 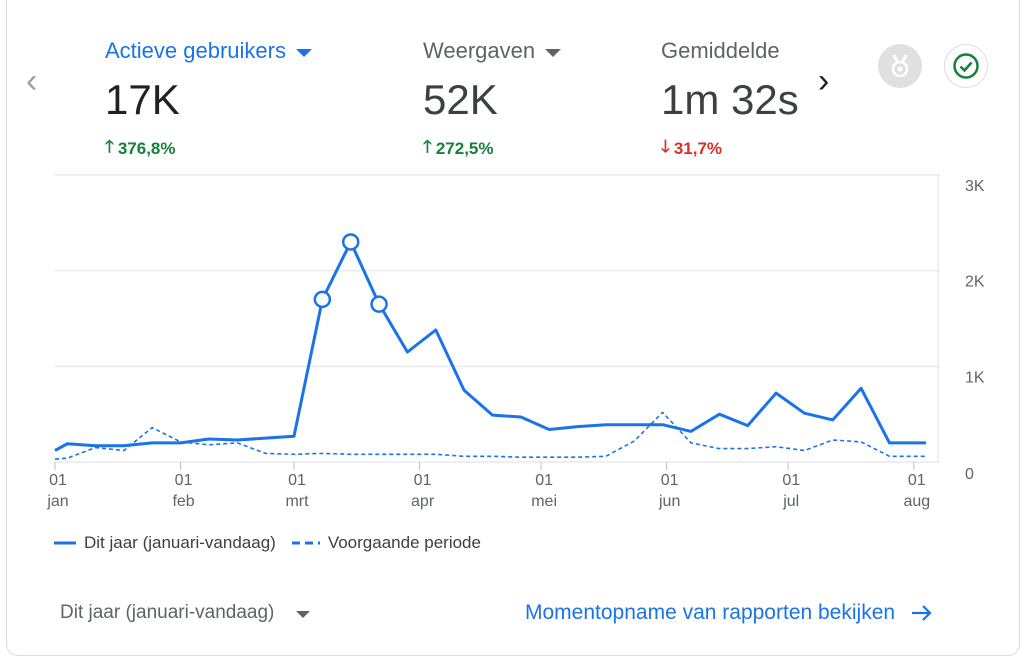 I want to click on chevron-right-icon: ›, so click(x=824, y=81).